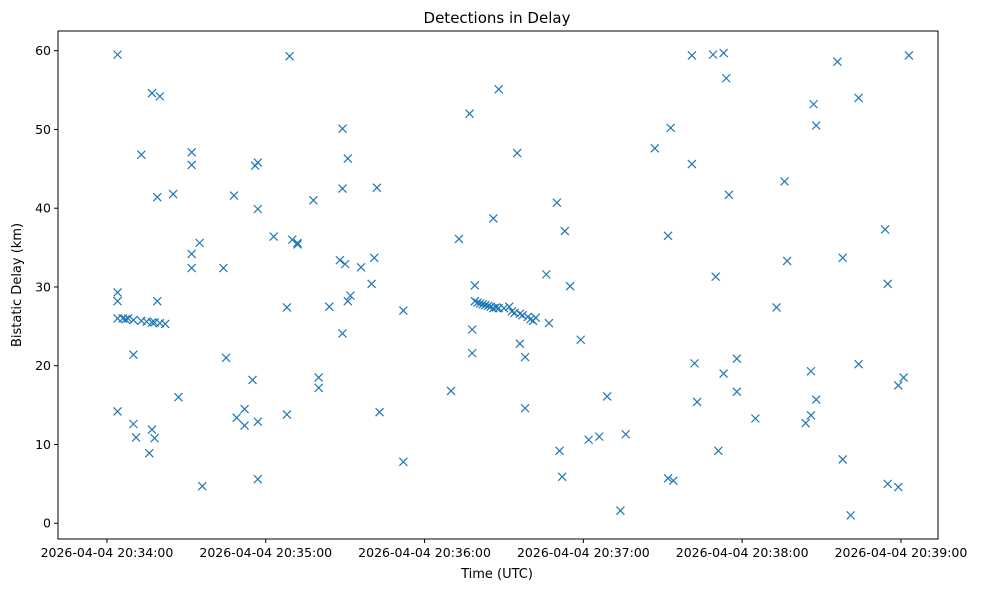 This screenshot has width=984, height=590. Describe the element at coordinates (43, 444) in the screenshot. I see `y-tick-label: 10` at that location.